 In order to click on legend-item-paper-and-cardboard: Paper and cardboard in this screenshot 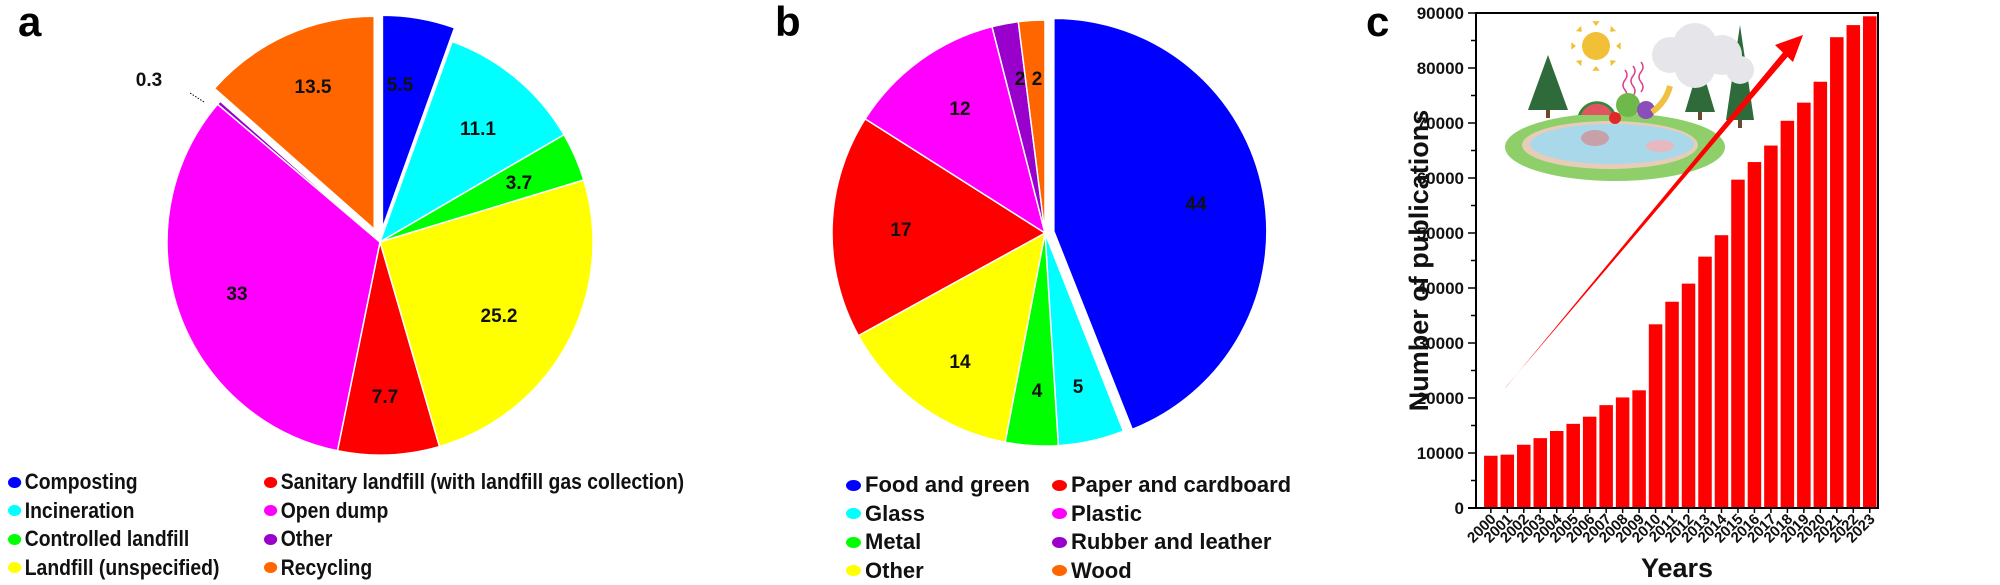, I will do `click(1171, 485)`.